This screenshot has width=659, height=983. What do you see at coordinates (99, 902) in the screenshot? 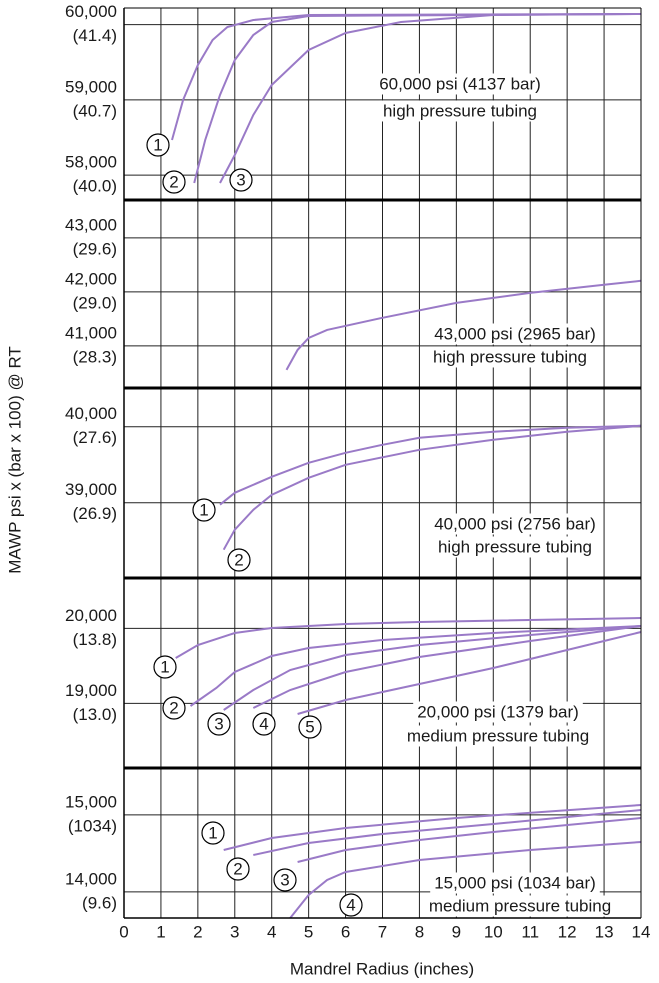
I see `y-tick-sublabel: (9.6)` at bounding box center [99, 902].